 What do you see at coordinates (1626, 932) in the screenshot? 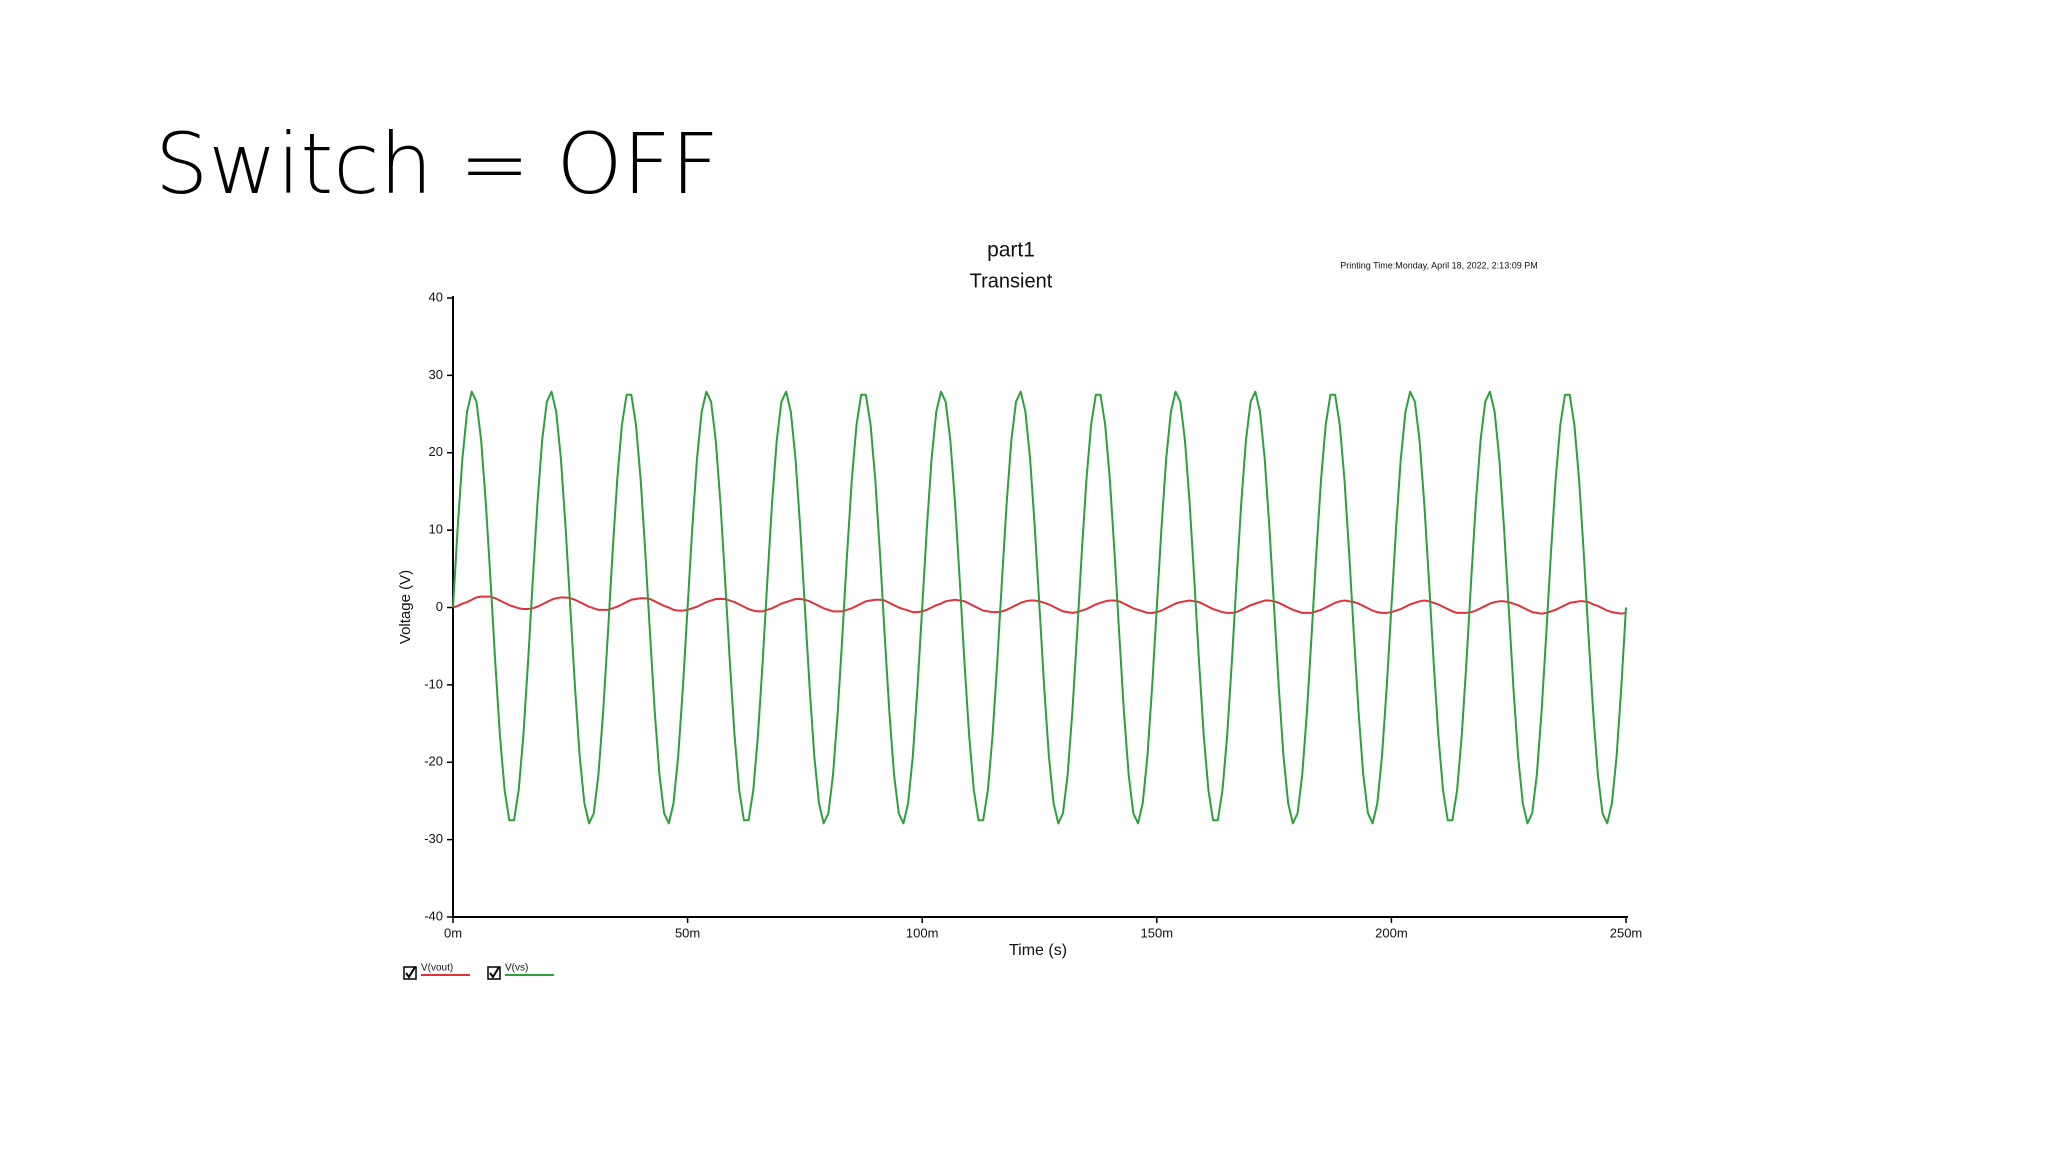
I see `x-tick-label: 250m` at bounding box center [1626, 932].